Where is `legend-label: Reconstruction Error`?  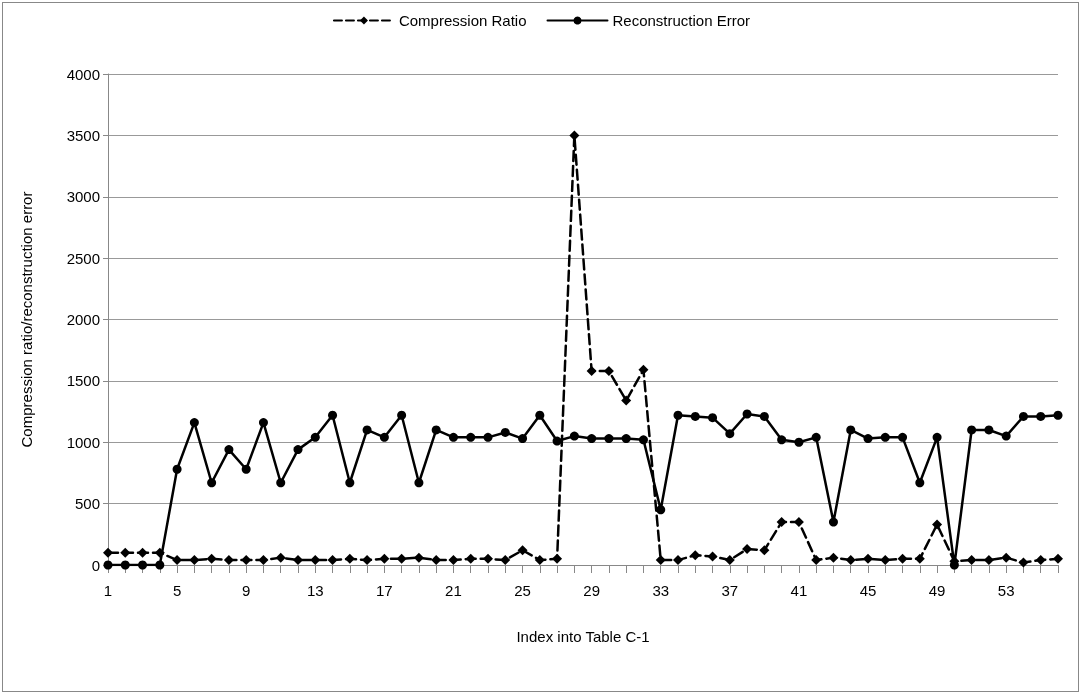
legend-label: Reconstruction Error is located at coordinates (681, 20).